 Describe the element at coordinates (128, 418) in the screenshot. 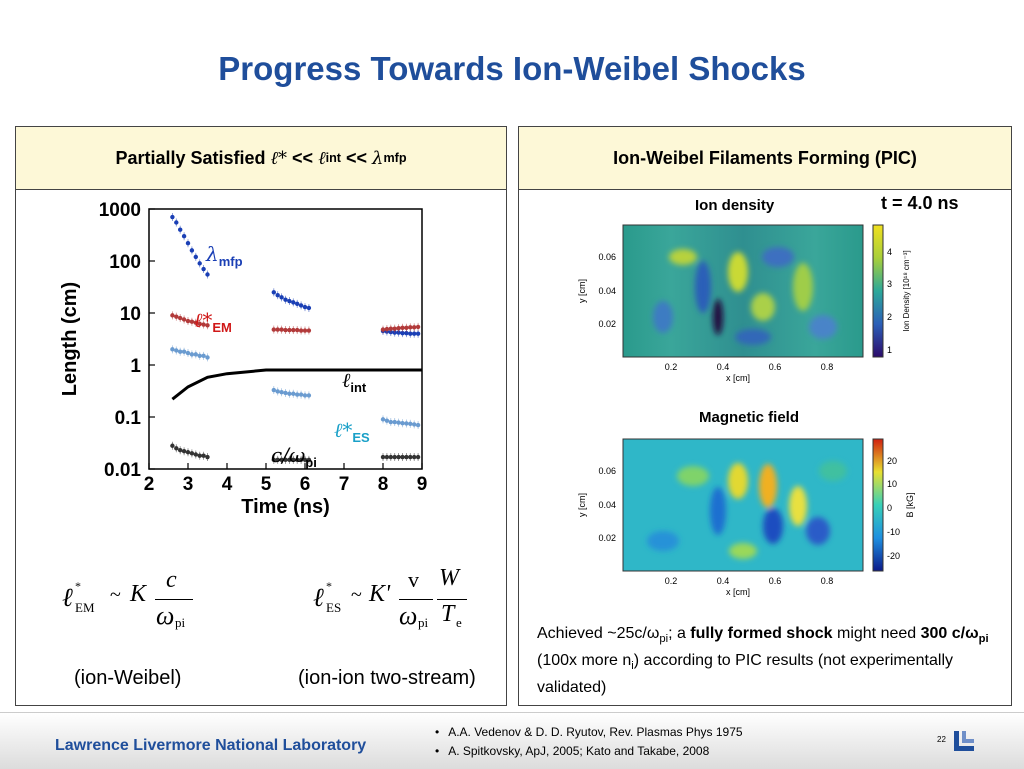

I see `y-tick-label: 0.1` at that location.